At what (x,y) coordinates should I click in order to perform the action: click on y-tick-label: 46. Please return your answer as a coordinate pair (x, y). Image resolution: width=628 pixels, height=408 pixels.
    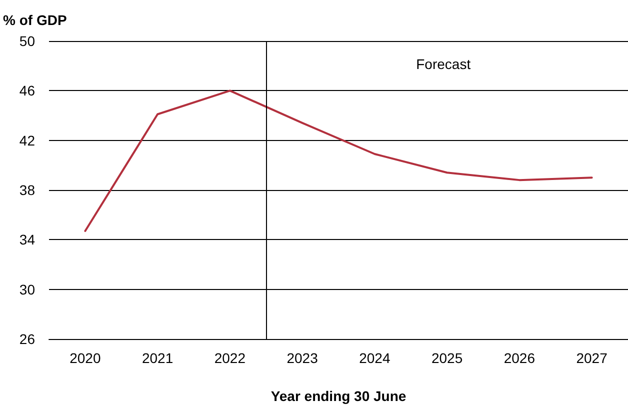
    Looking at the image, I should click on (27, 90).